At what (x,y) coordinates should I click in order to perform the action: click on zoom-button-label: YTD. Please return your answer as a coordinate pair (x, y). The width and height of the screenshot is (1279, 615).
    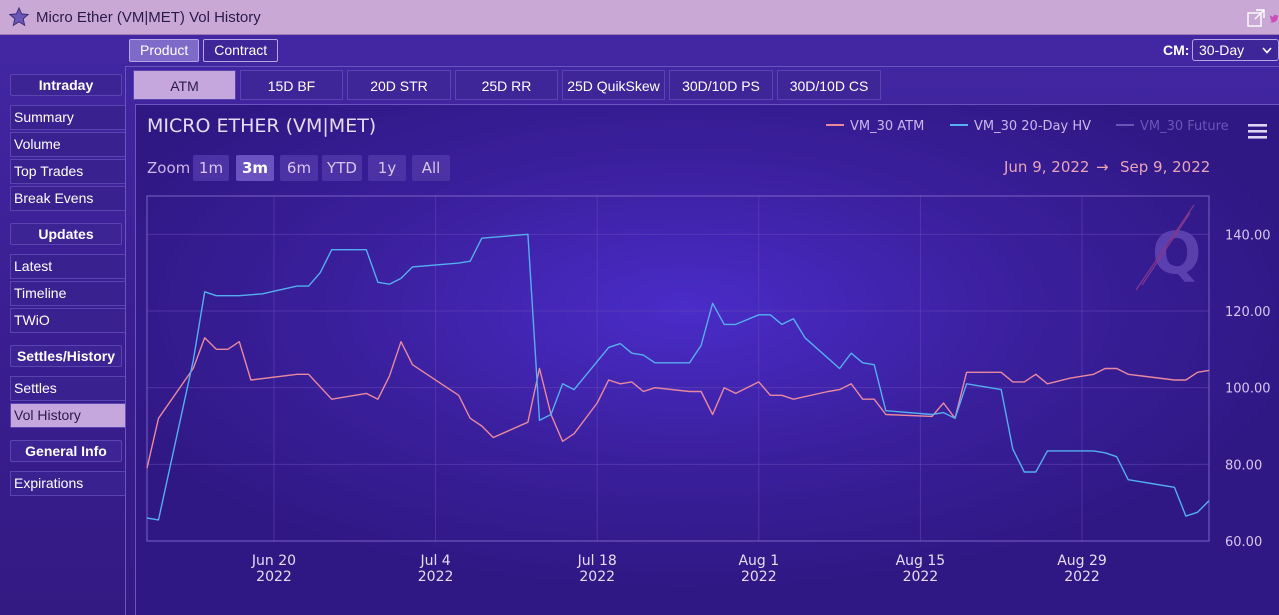
    Looking at the image, I should click on (341, 168).